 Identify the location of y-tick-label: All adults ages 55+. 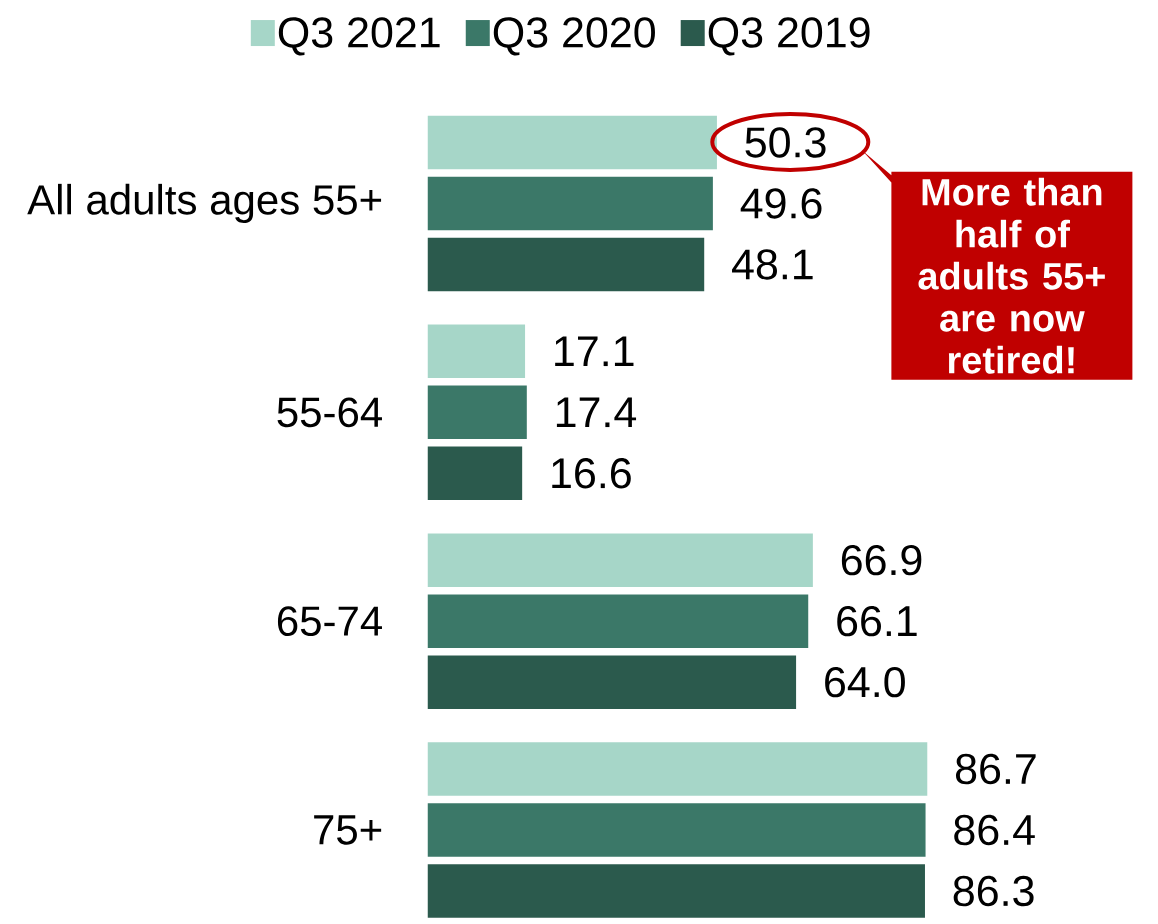
(204, 203).